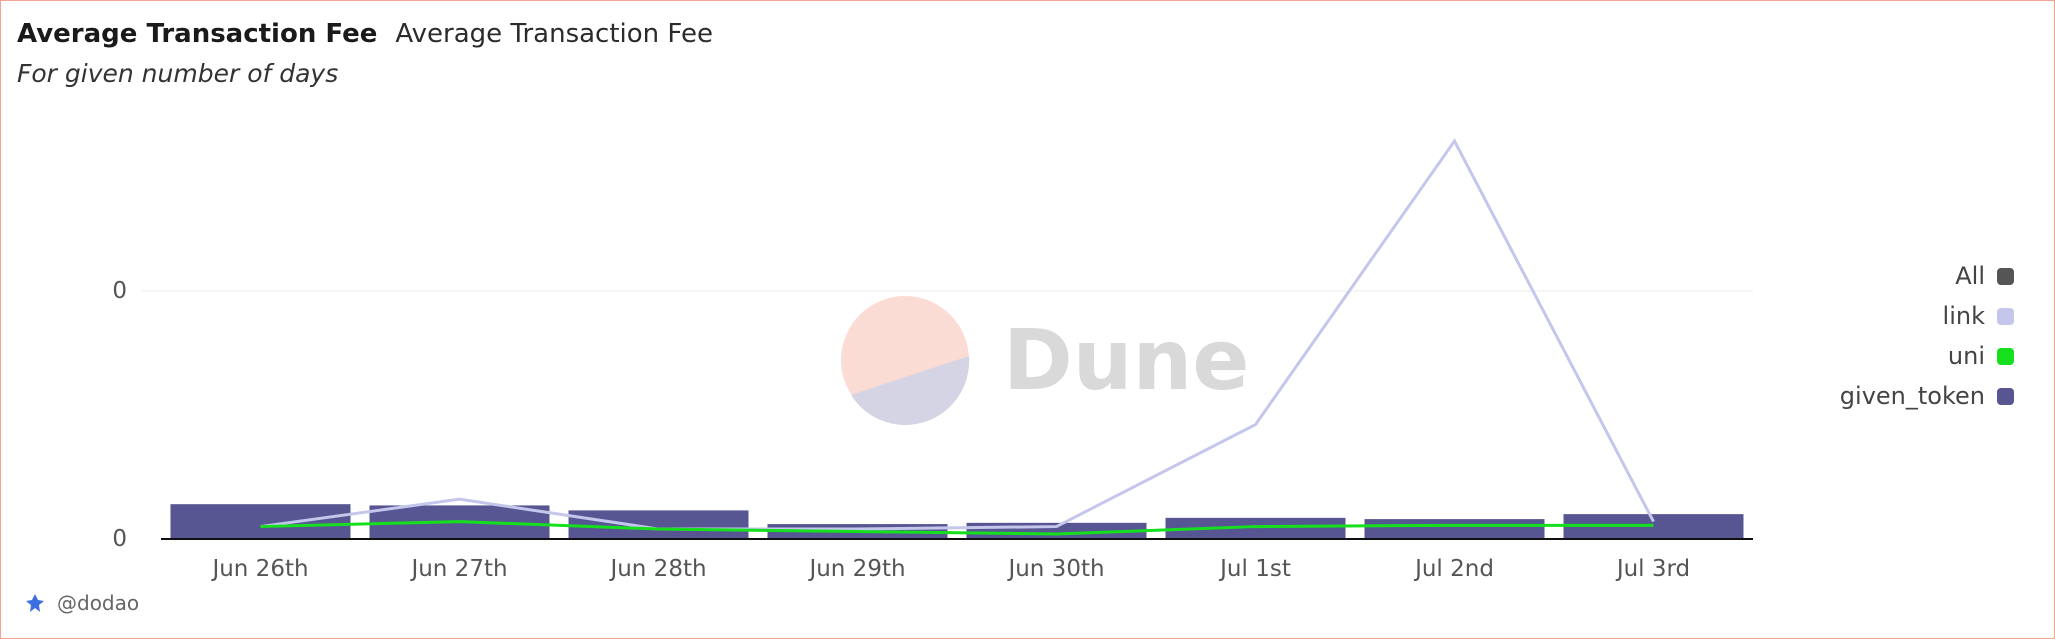  I want to click on legend-label: given_token, so click(1912, 396).